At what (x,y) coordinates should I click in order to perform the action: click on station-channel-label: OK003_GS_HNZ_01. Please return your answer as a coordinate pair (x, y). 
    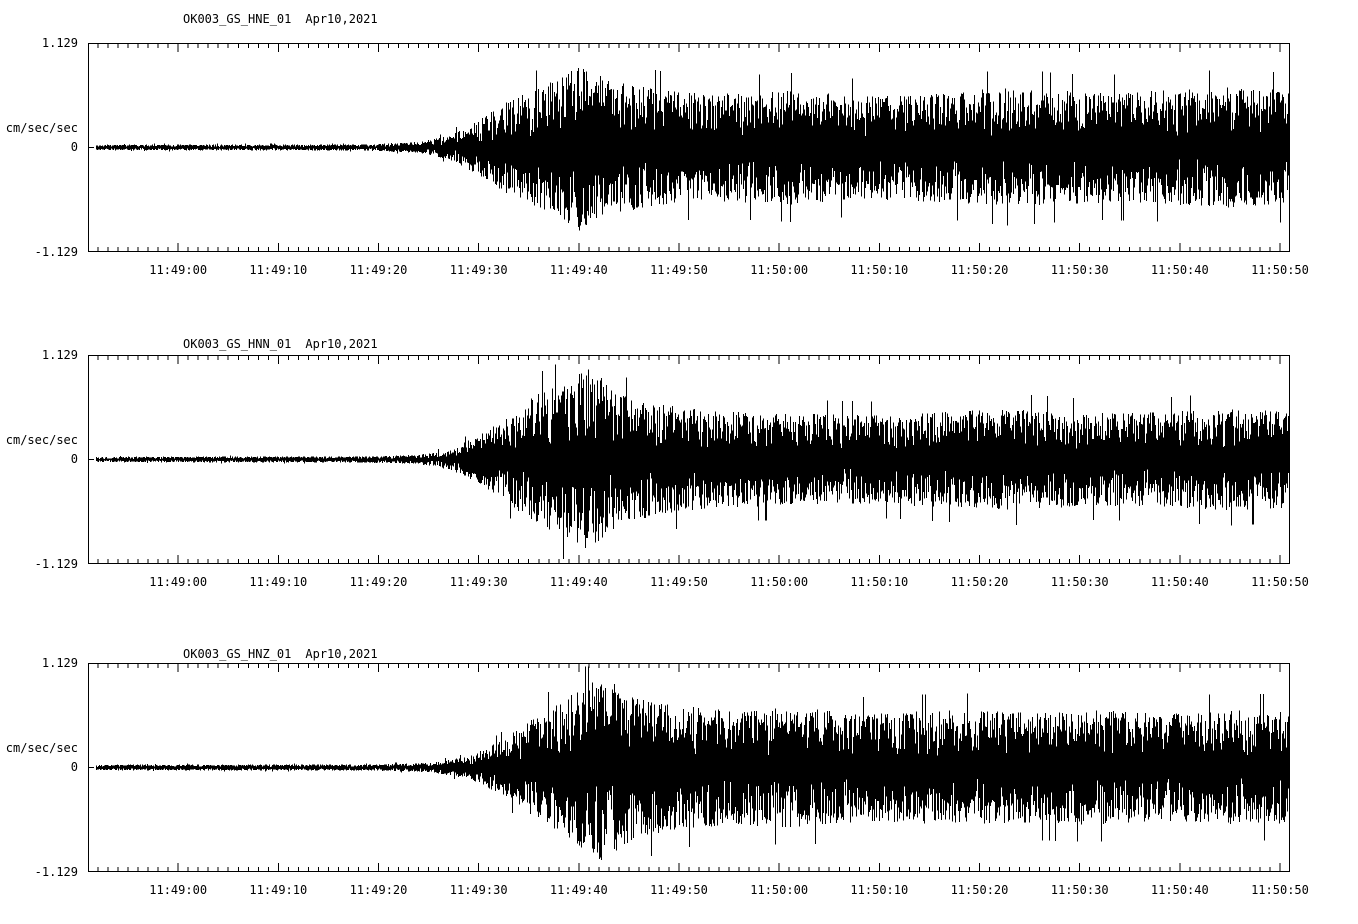
    Looking at the image, I should click on (237, 654).